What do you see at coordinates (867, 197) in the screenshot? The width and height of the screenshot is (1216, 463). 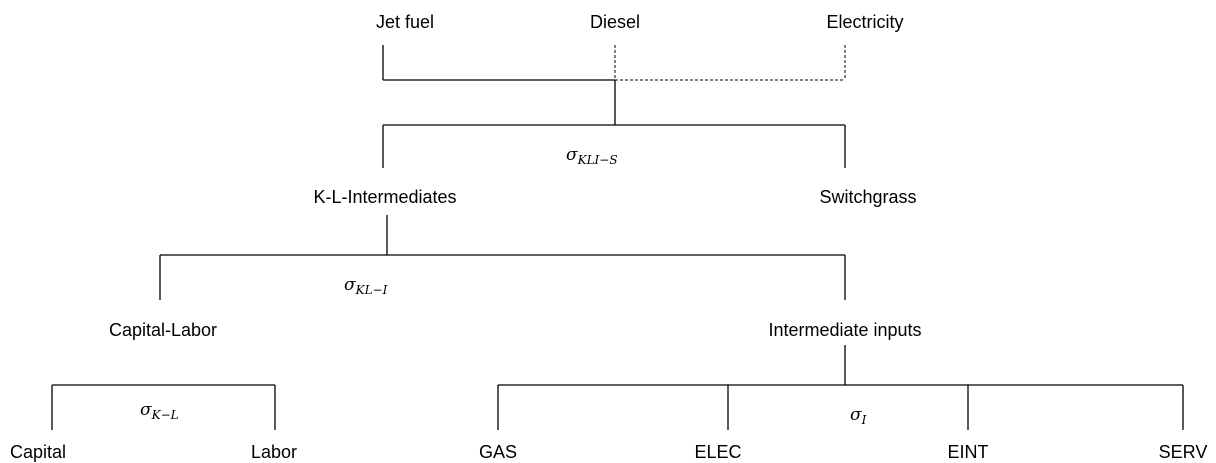 I see `node: Switchgrass` at bounding box center [867, 197].